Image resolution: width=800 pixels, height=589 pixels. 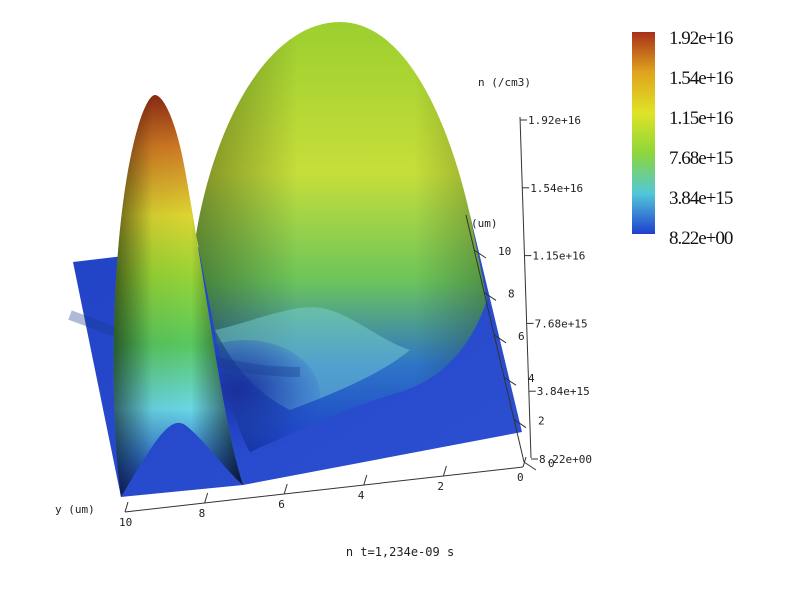 What do you see at coordinates (701, 78) in the screenshot?
I see `colorbar-label: 1.54e+16` at bounding box center [701, 78].